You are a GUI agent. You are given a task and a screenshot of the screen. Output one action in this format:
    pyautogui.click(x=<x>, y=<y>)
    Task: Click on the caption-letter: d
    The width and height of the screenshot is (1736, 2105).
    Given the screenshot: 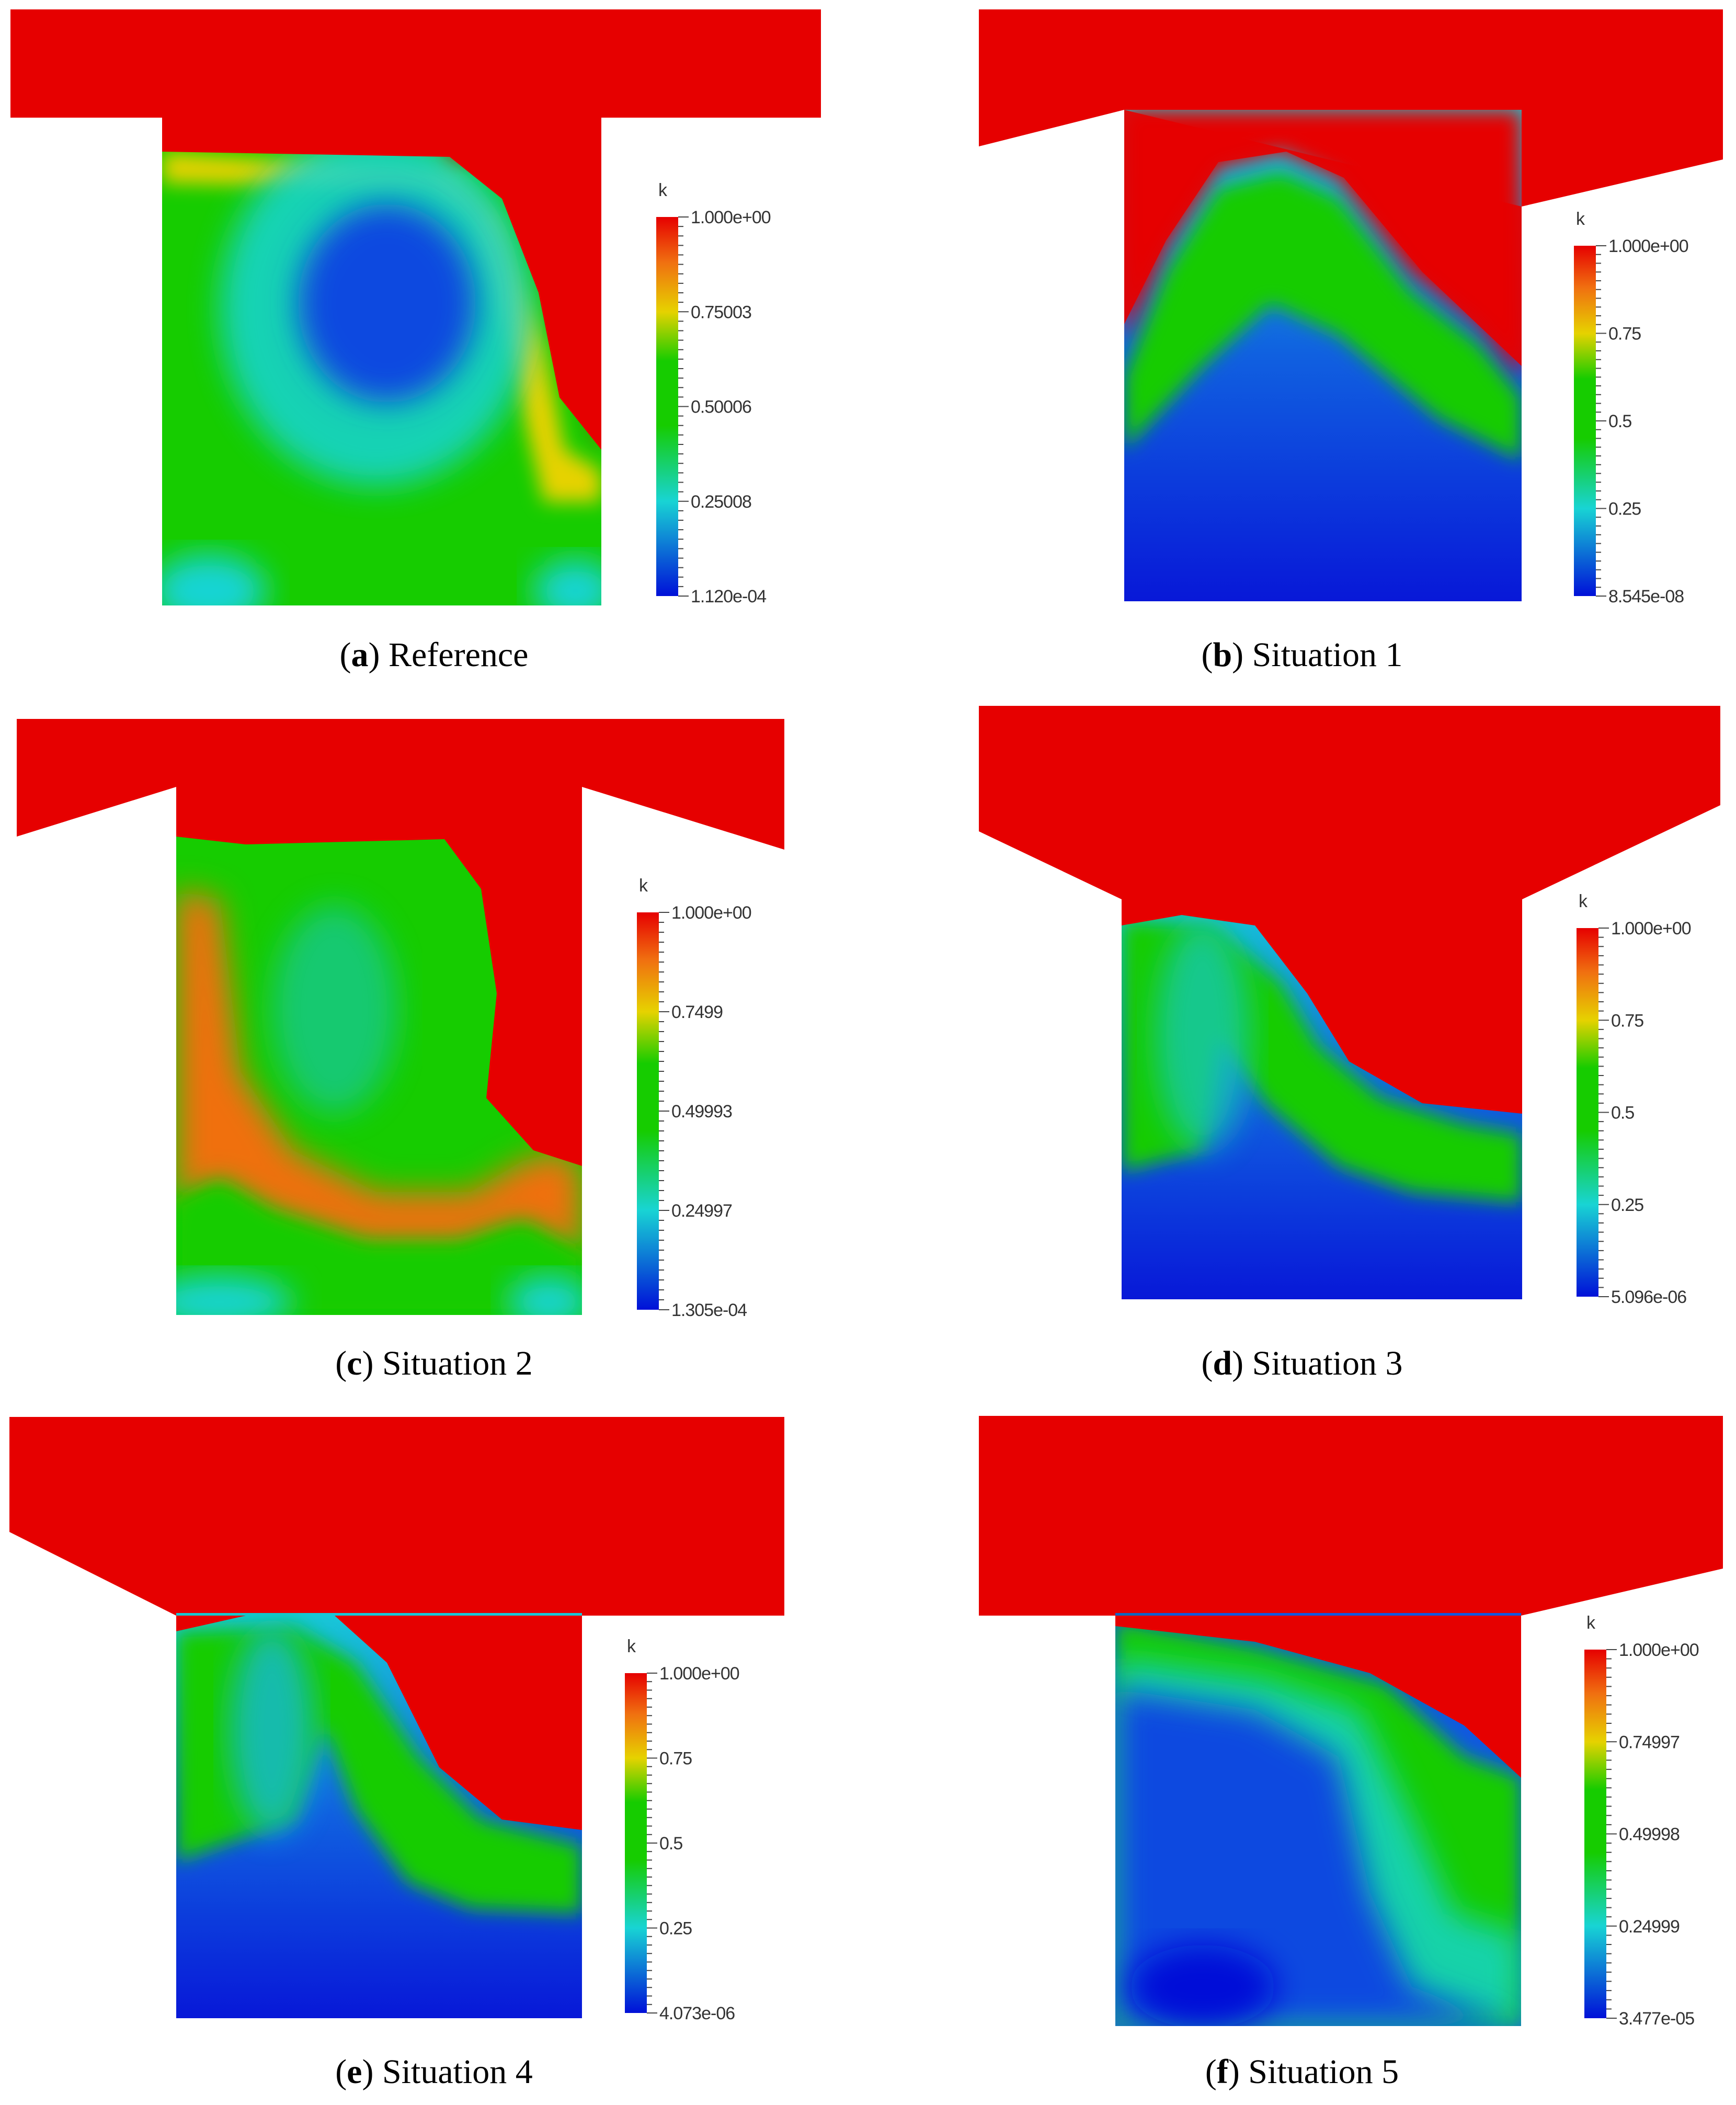 What is the action you would take?
    pyautogui.click(x=1223, y=1363)
    